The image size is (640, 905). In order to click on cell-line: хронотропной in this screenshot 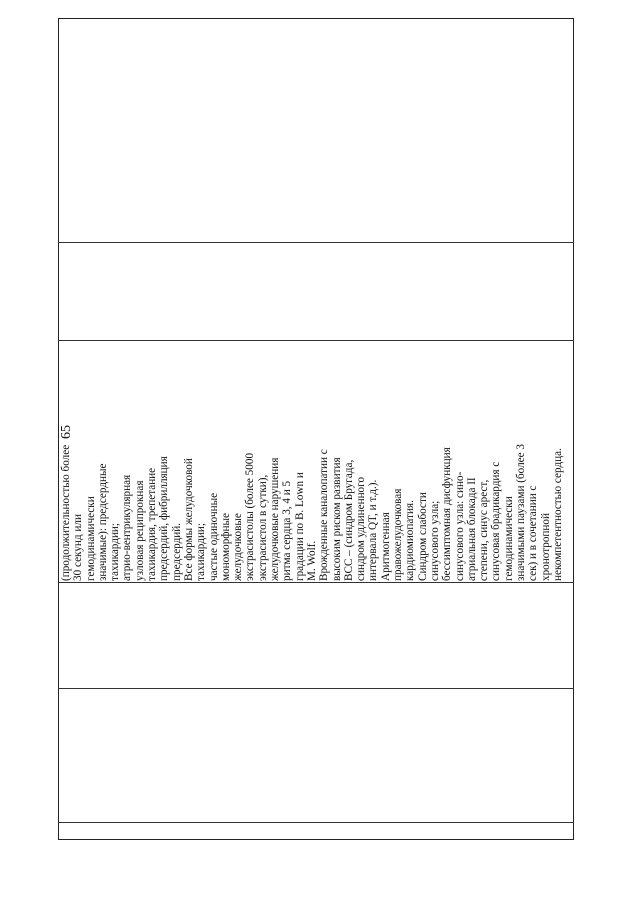, I will do `click(545, 547)`.